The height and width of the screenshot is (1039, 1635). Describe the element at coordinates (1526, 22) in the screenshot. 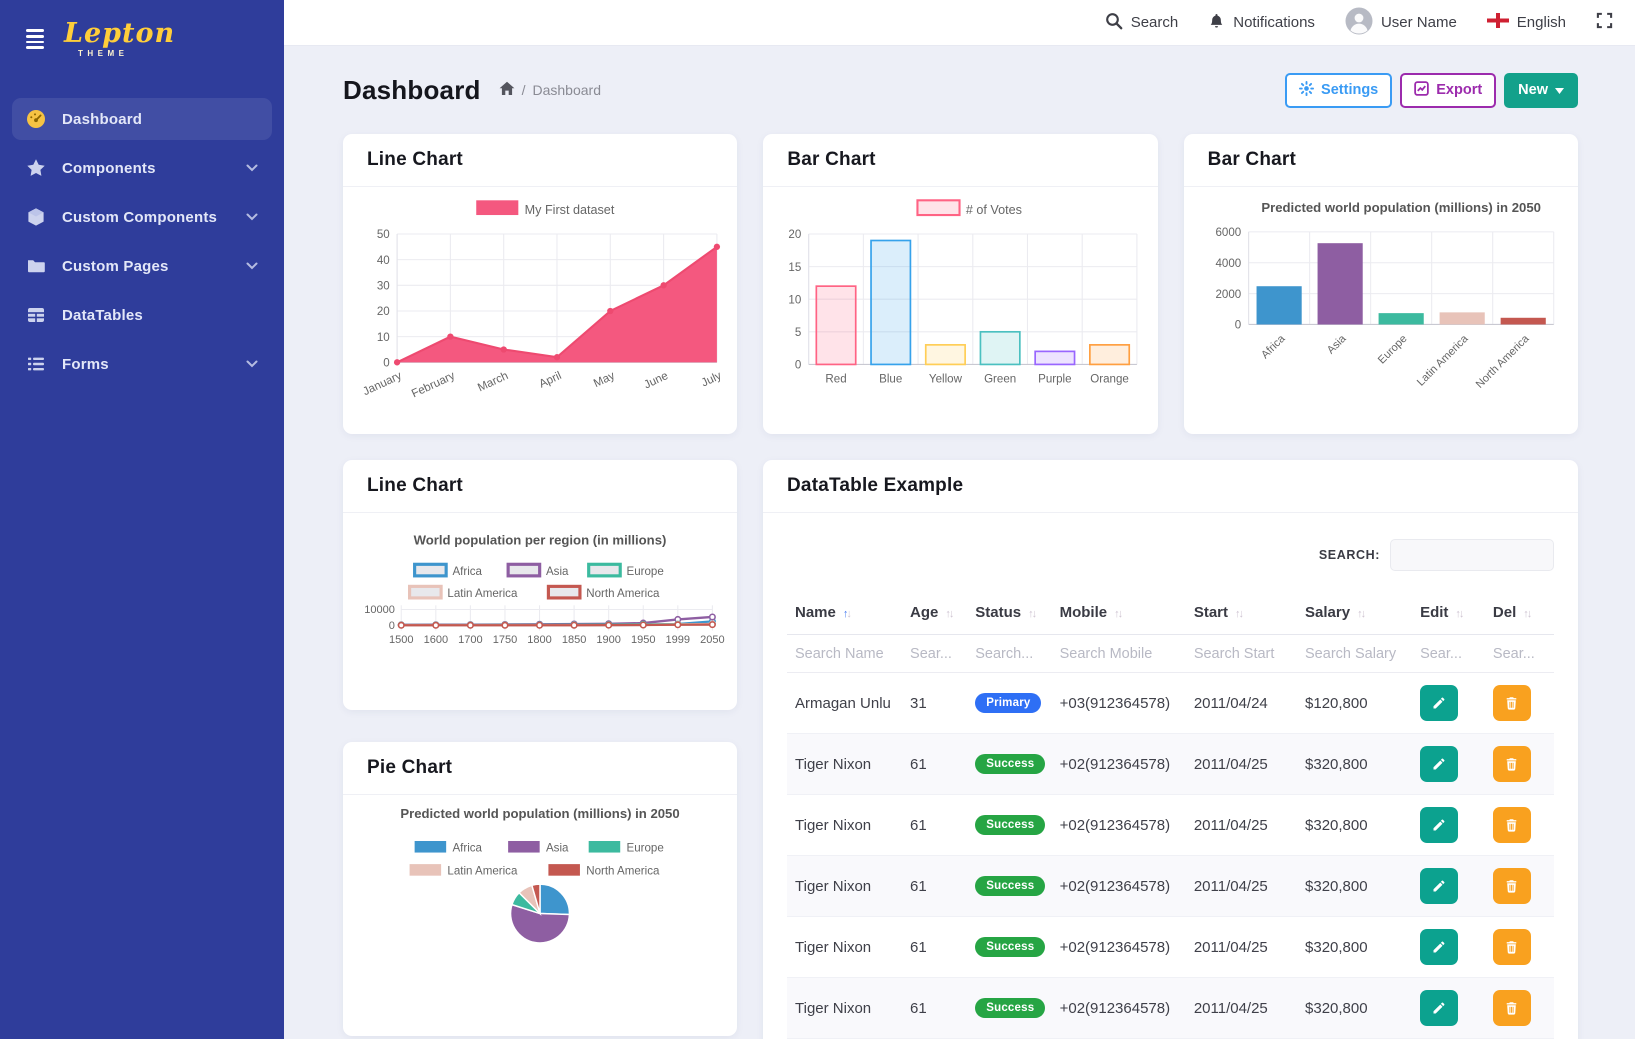

I see `header-language: English` at that location.